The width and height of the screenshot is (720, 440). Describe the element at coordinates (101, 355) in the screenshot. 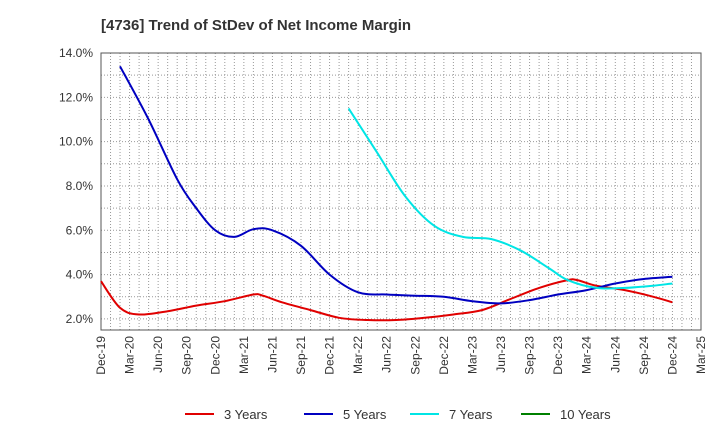

I see `x-tick-label: Dec-19` at that location.